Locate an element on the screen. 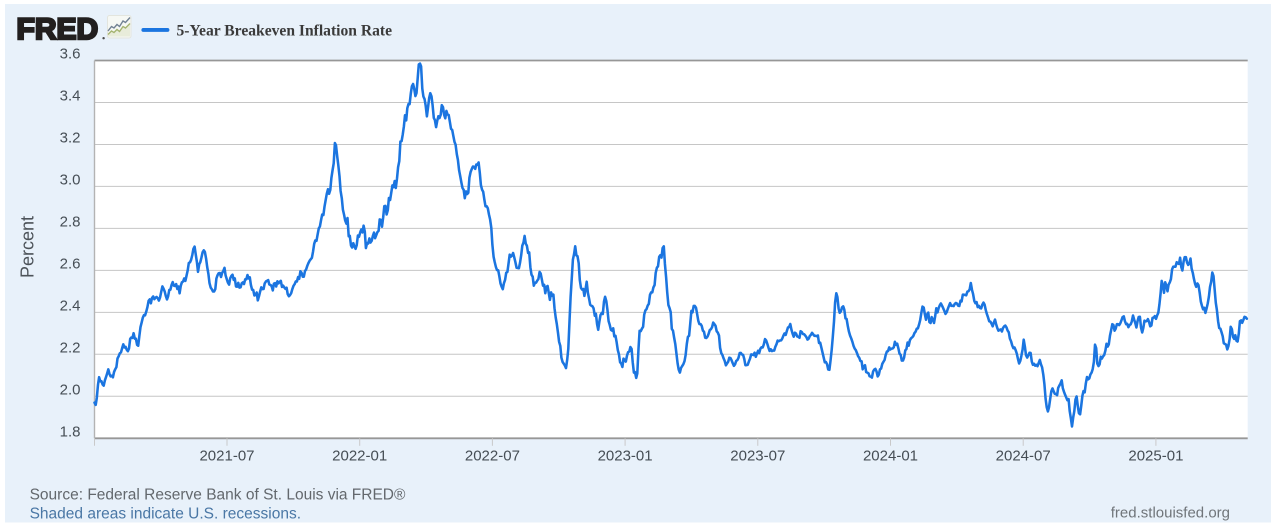 The height and width of the screenshot is (528, 1276). svg-text: 3.0 is located at coordinates (70, 179).